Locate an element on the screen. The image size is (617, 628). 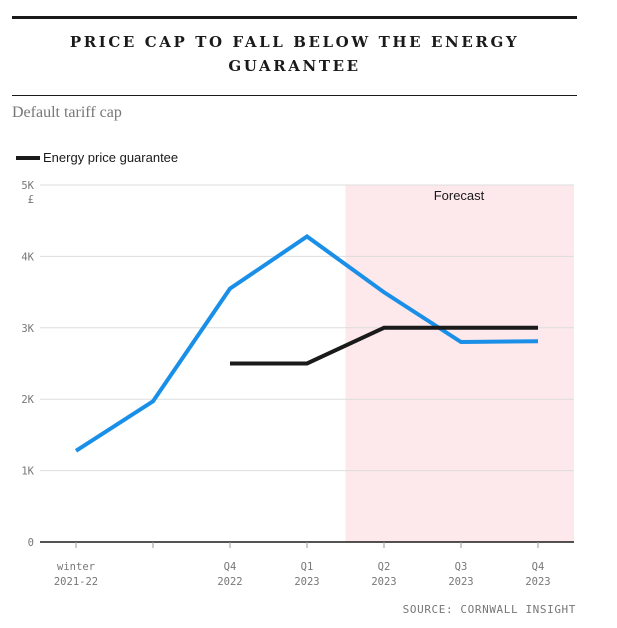
x-tick-label: Q3 is located at coordinates (461, 567).